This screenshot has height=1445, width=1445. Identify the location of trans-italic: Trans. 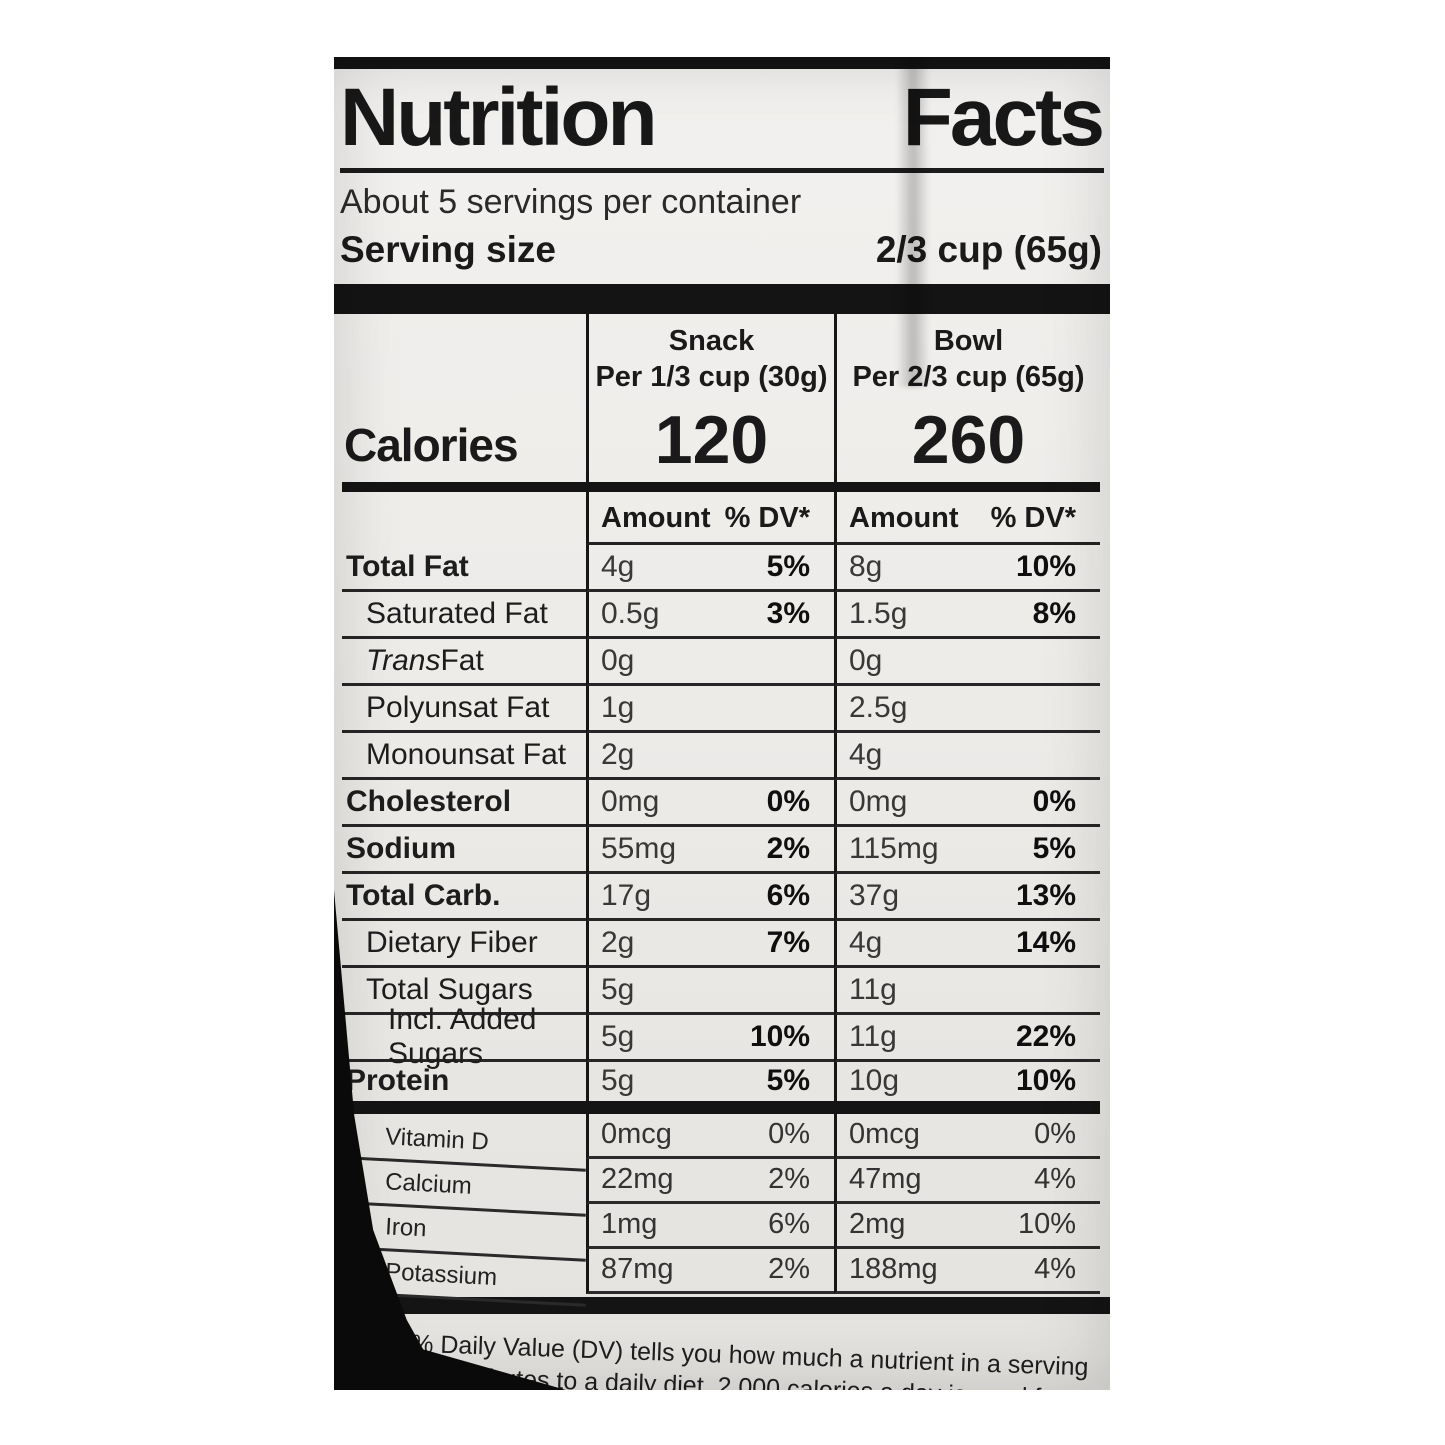
(403, 660).